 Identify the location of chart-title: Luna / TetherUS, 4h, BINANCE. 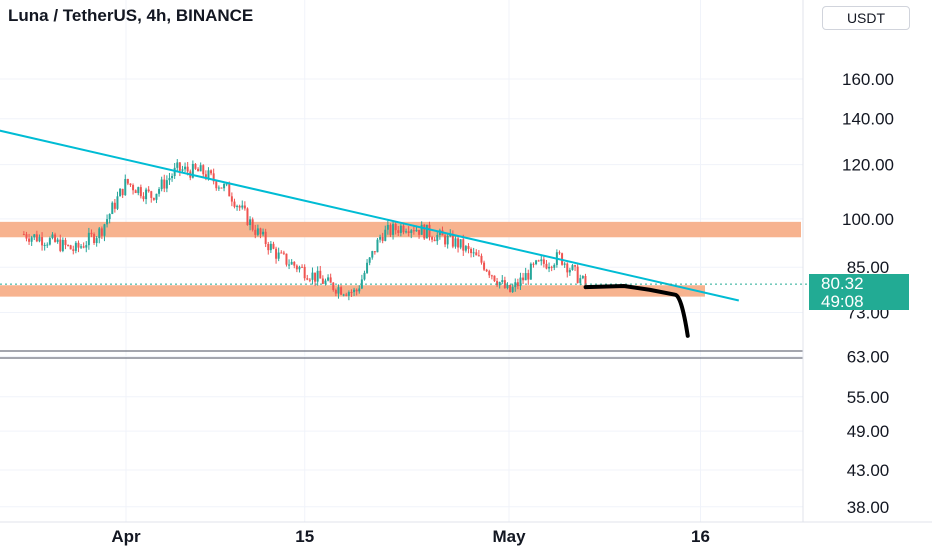
(131, 15).